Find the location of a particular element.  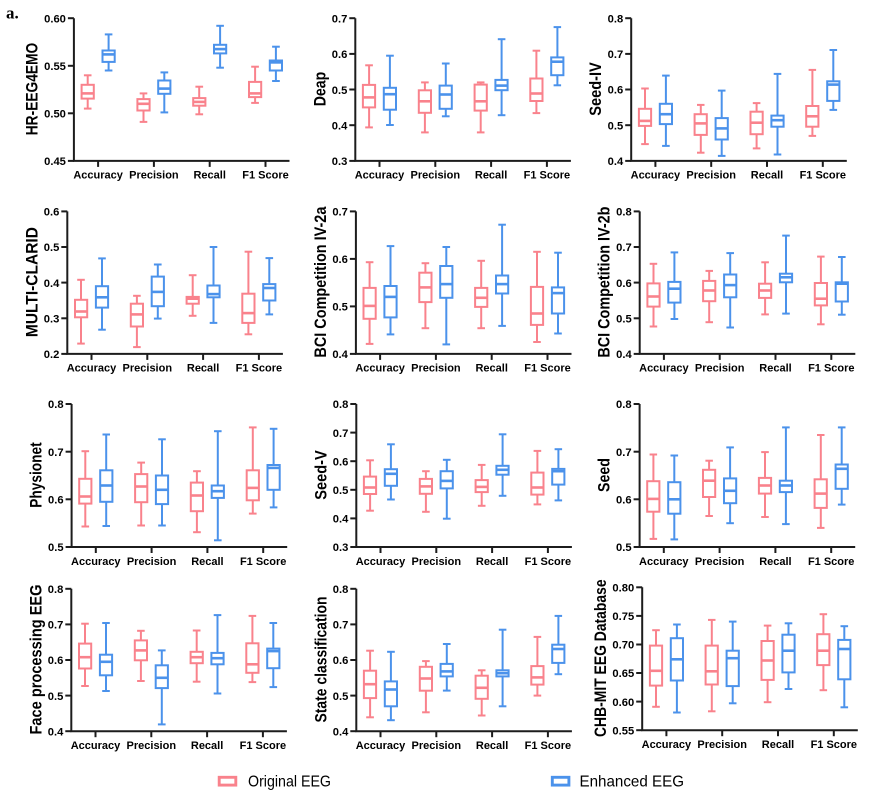

svg-text: Seed-V is located at coordinates (320, 475).